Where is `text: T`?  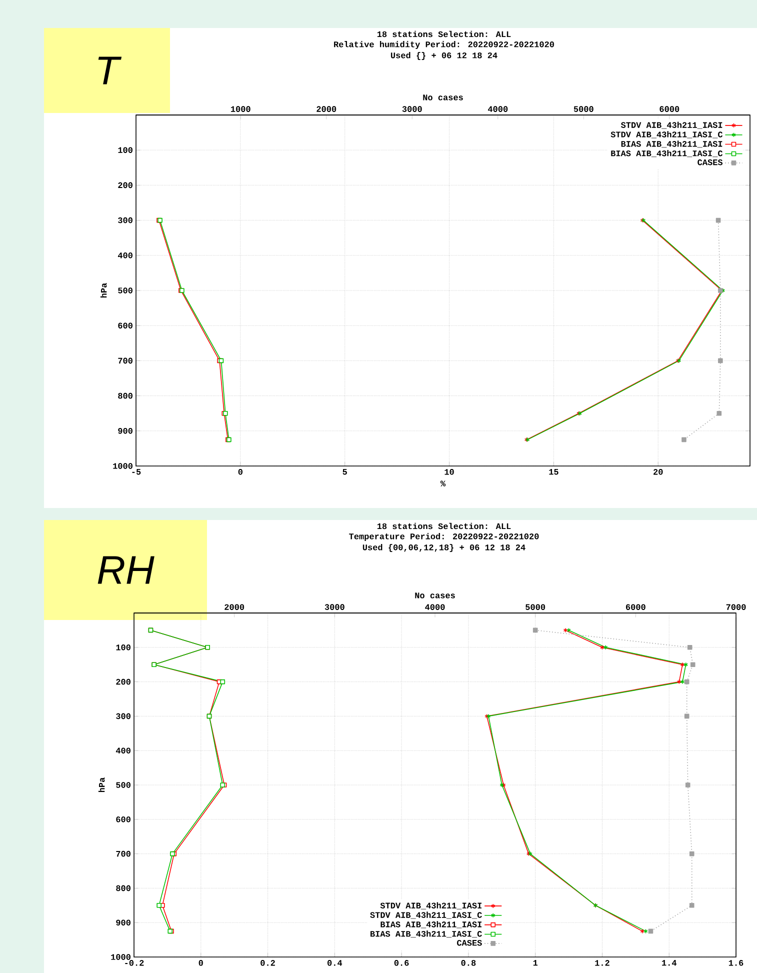 text: T is located at coordinates (110, 70).